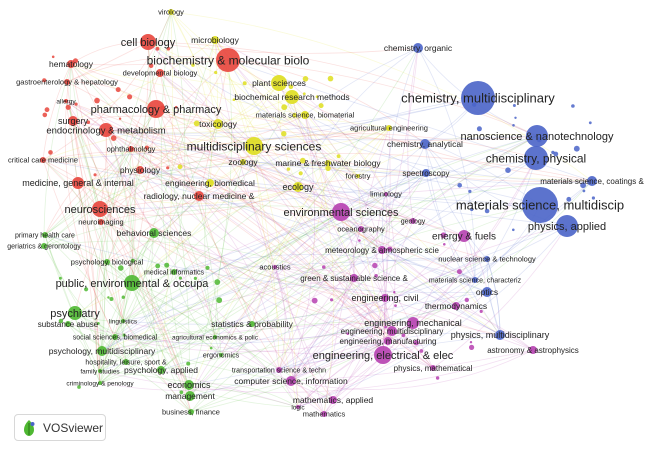  I want to click on node-materials-science-coatings, so click(592, 181).